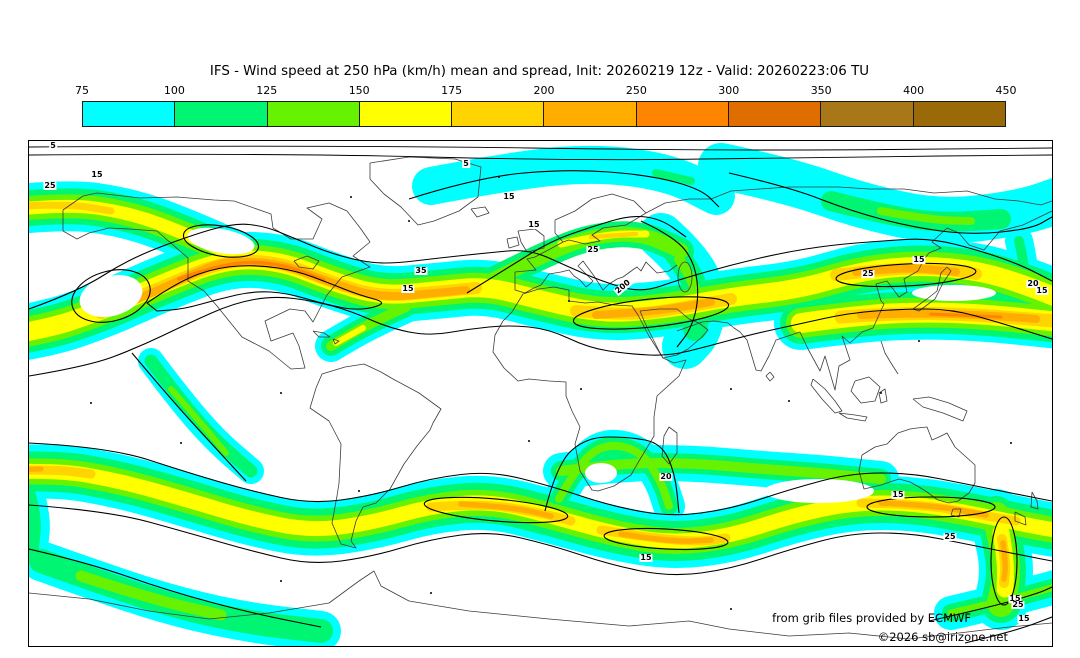 The width and height of the screenshot is (1080, 658). Describe the element at coordinates (821, 90) in the screenshot. I see `colorbar-tick: 350` at that location.